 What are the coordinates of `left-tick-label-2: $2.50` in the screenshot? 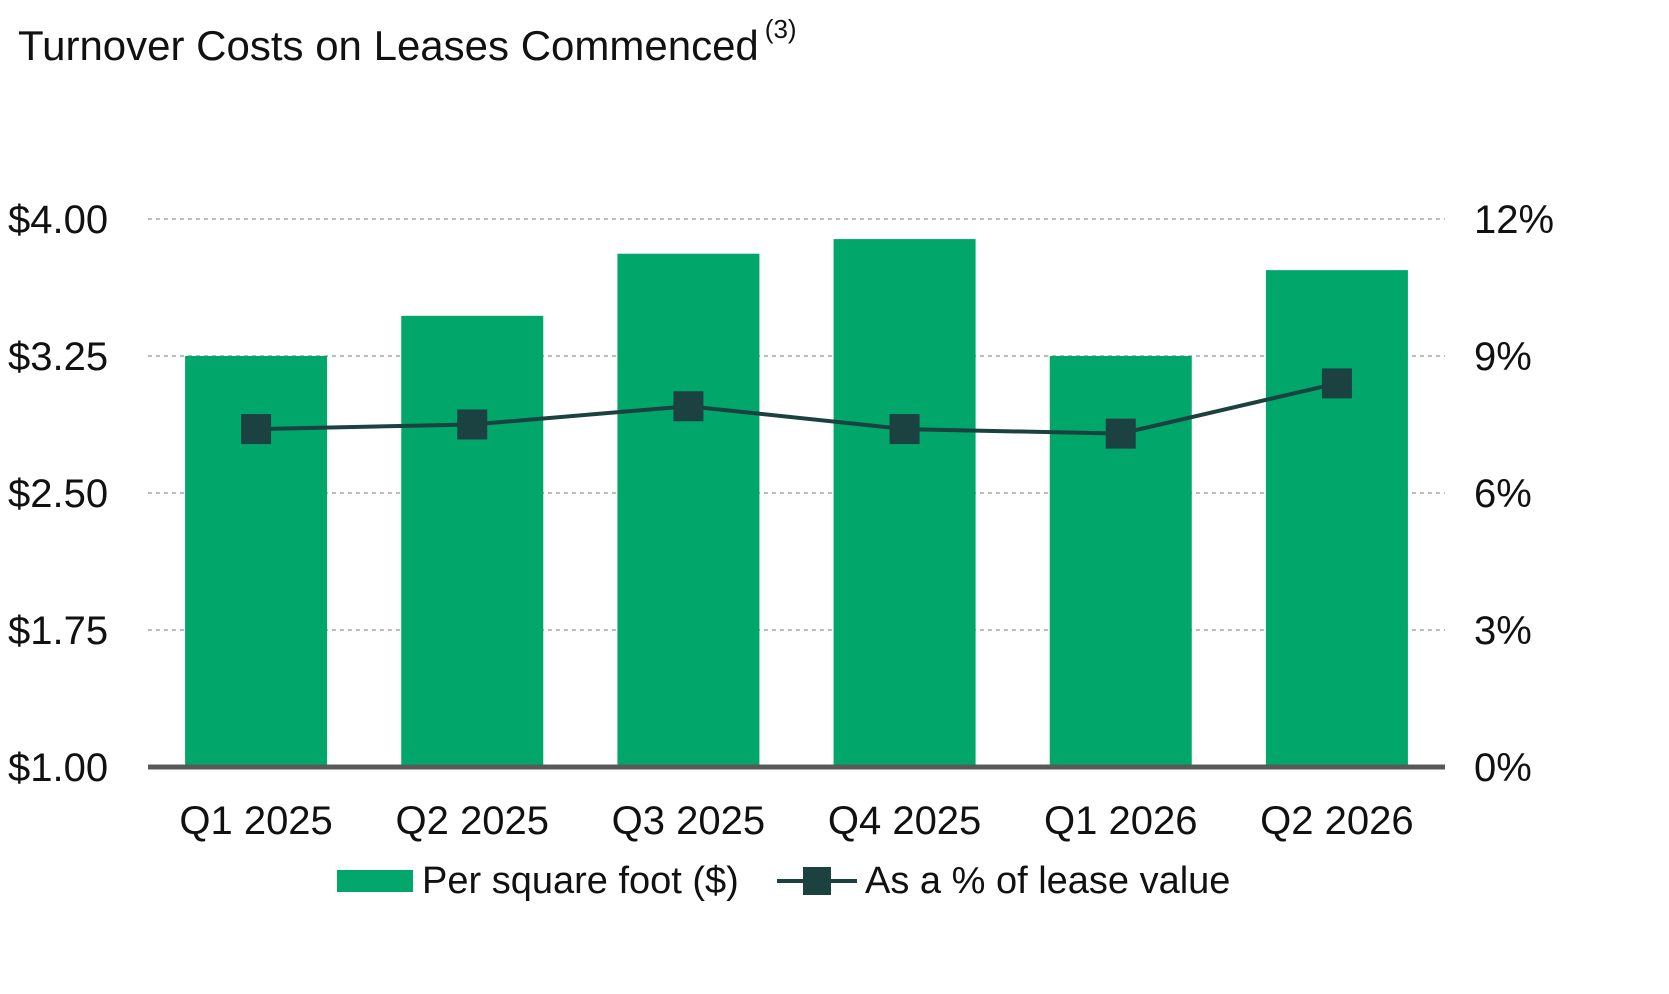 It's located at (58, 494).